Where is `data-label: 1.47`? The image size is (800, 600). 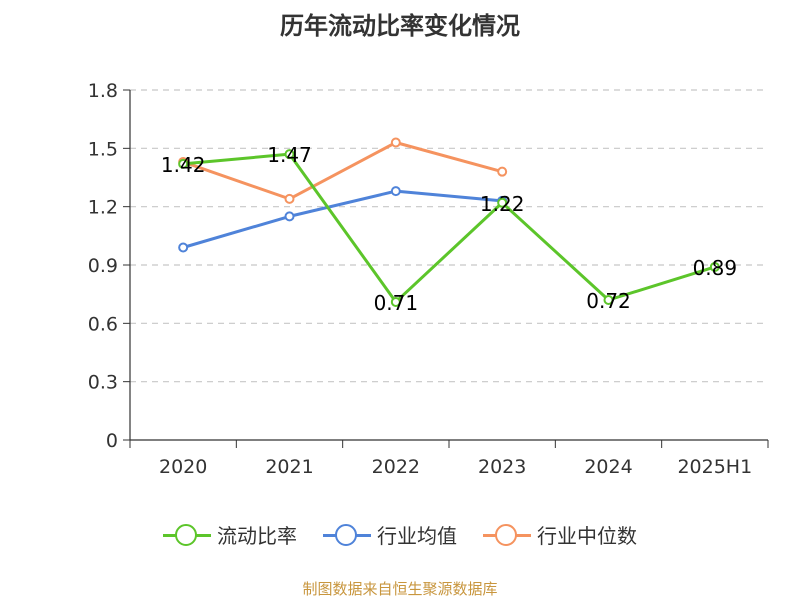
data-label: 1.47 is located at coordinates (289, 155).